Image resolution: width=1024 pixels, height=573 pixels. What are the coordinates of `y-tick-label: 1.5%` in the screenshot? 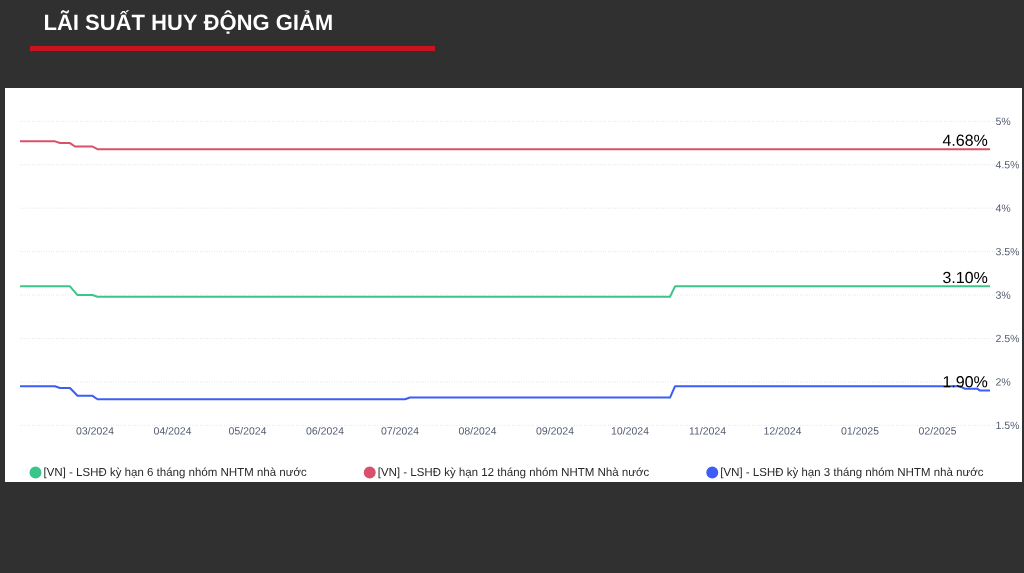 It's located at (1008, 425).